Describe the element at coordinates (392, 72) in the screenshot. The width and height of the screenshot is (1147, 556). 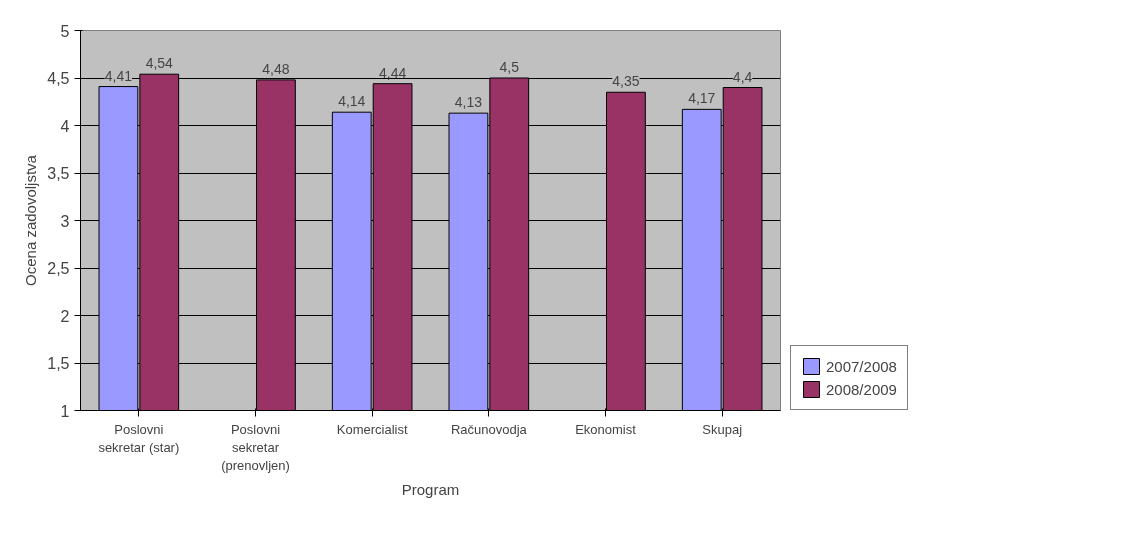
I see `data-label: 4,44` at that location.